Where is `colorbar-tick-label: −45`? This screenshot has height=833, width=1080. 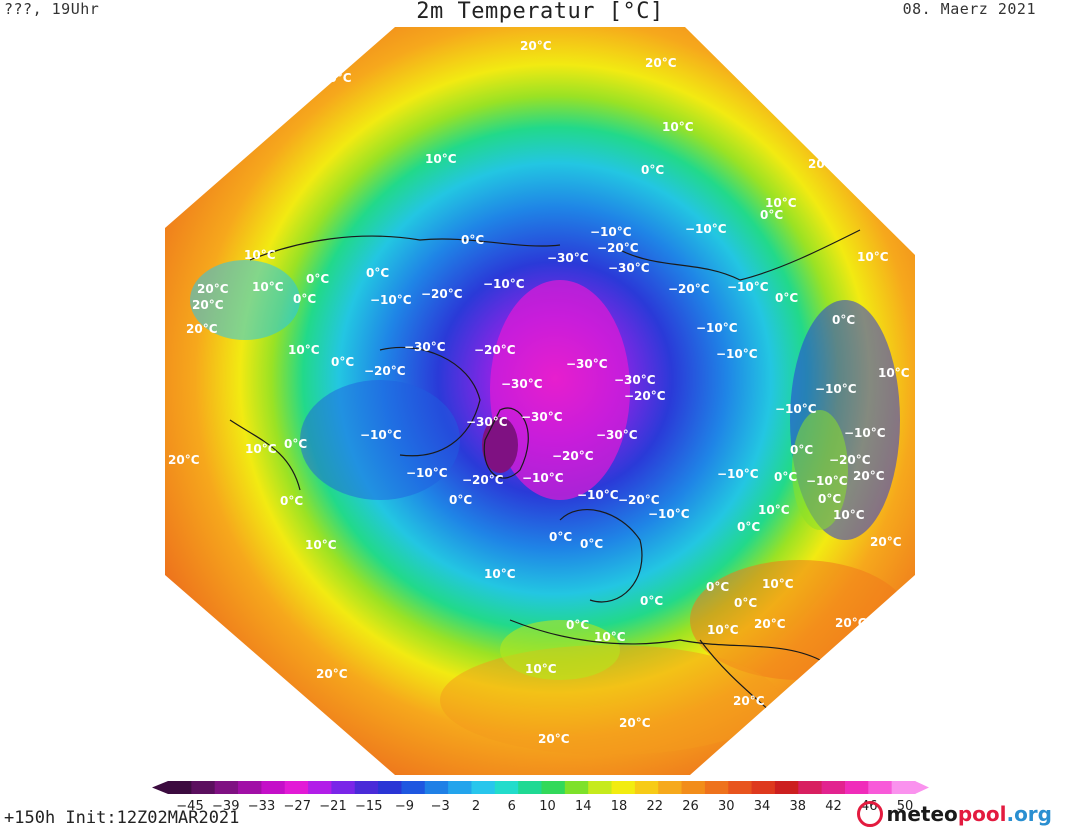
colorbar-tick-label: −45 is located at coordinates (189, 806).